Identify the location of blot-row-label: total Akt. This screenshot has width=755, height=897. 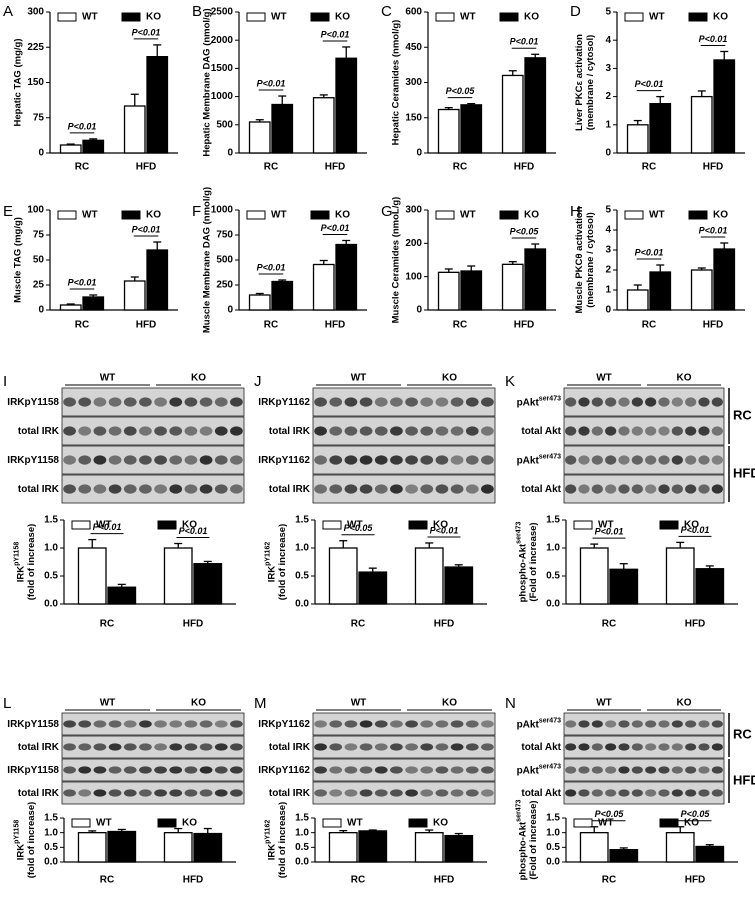
(541, 747).